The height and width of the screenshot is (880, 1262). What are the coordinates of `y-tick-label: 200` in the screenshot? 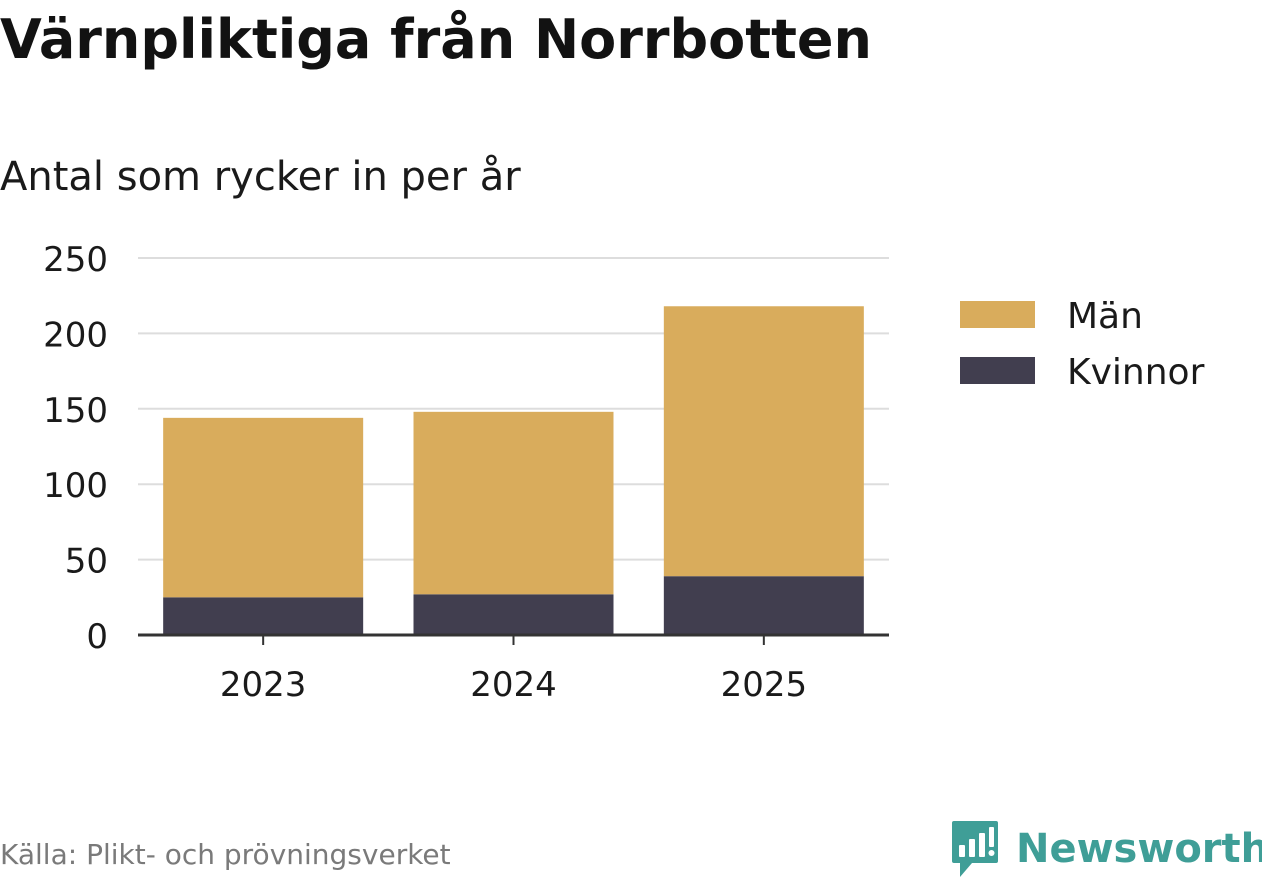 It's located at (75, 335).